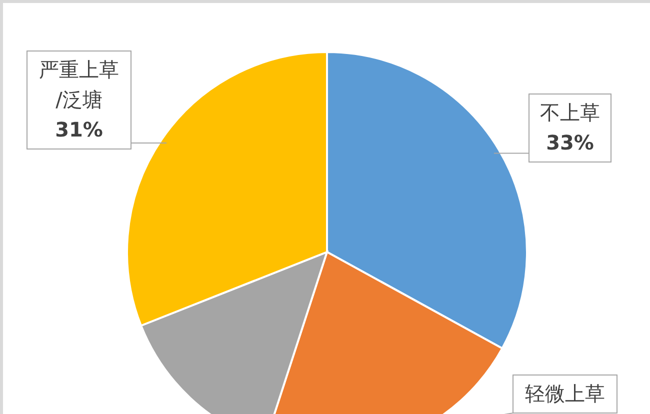  What do you see at coordinates (570, 142) in the screenshot?
I see `data-label: 33%` at bounding box center [570, 142].